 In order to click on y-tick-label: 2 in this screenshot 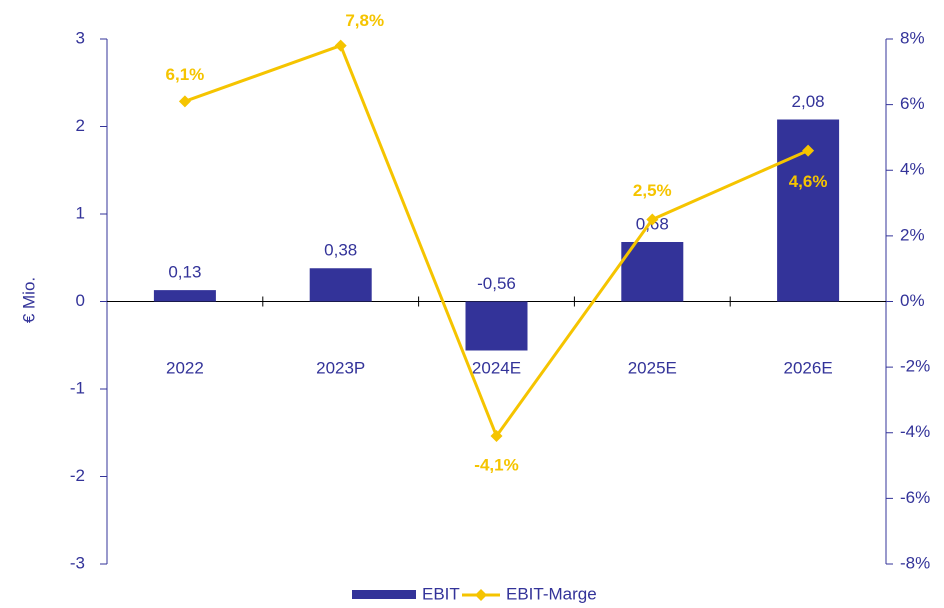, I will do `click(80, 125)`.